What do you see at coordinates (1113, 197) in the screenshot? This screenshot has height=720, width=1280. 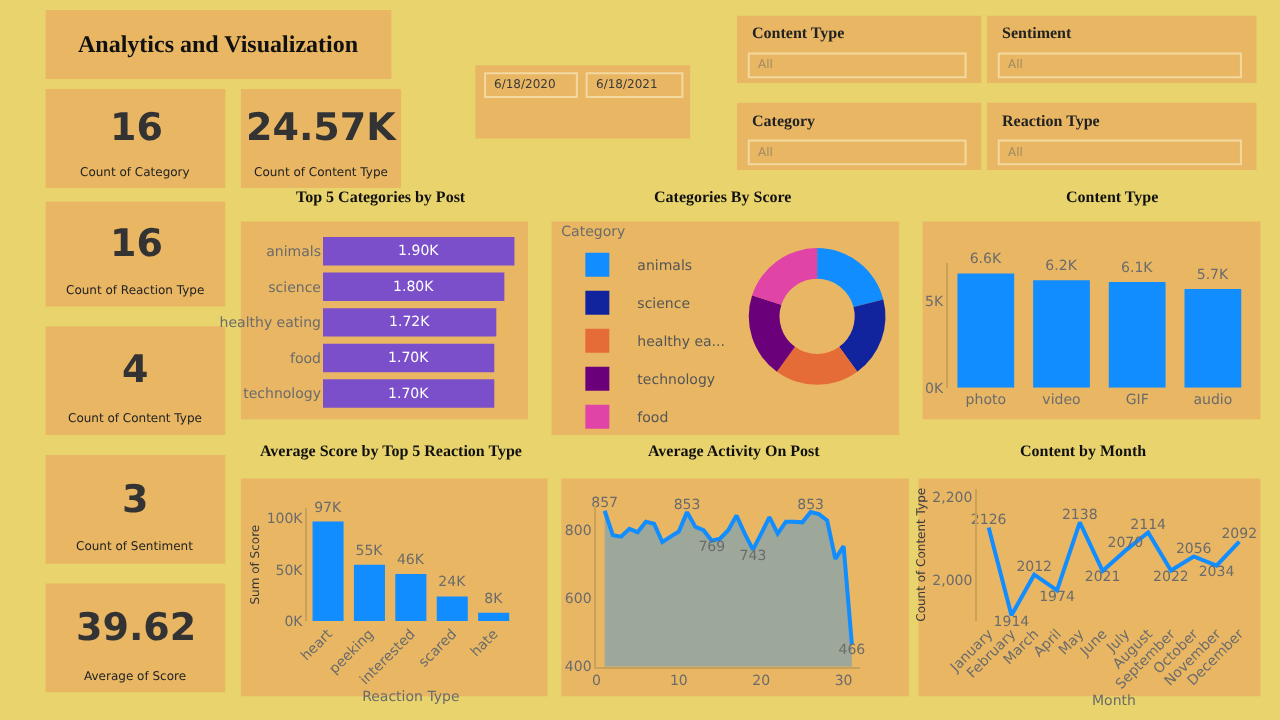 I see `chart-title: Content Type` at bounding box center [1113, 197].